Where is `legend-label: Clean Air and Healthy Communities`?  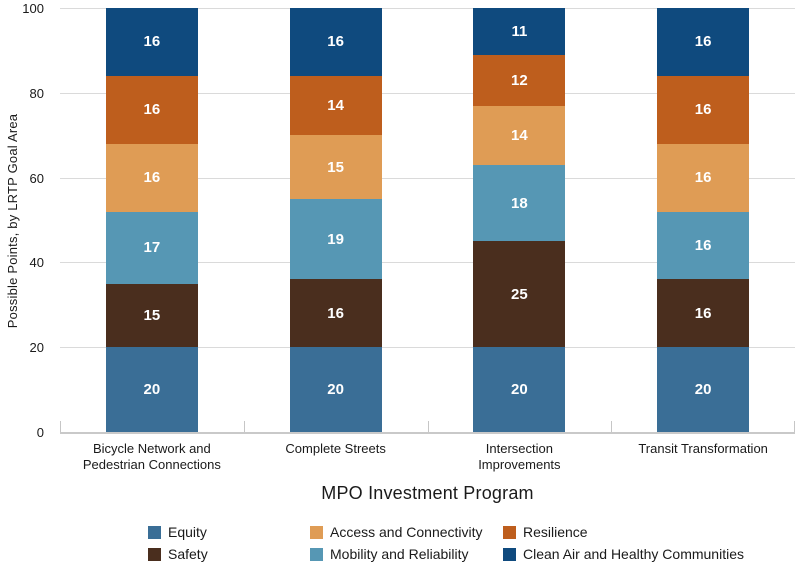
legend-label: Clean Air and Healthy Communities is located at coordinates (633, 554).